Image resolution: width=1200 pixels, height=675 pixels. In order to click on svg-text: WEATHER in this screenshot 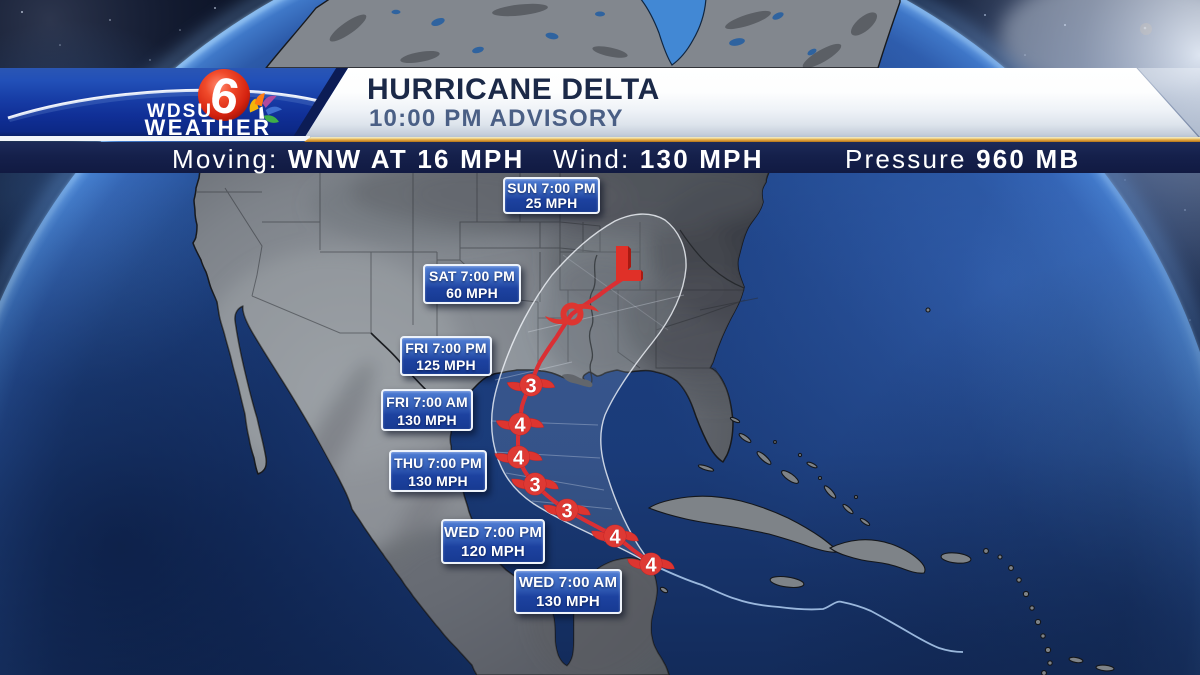, I will do `click(207, 126)`.